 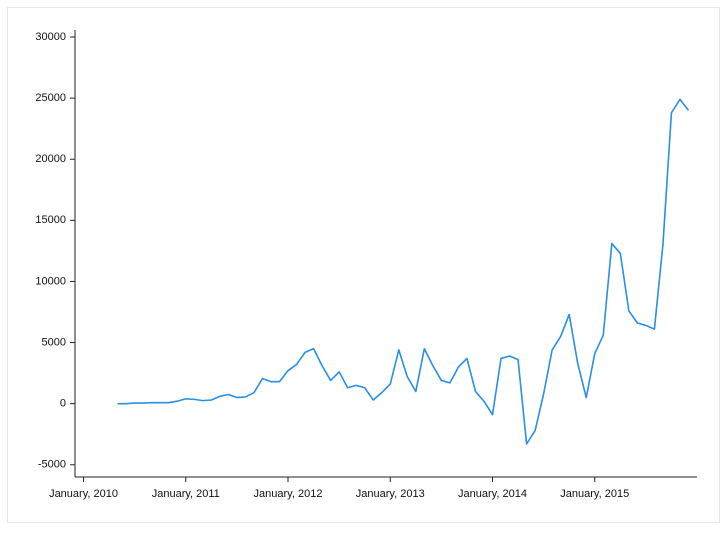 What do you see at coordinates (50, 159) in the screenshot?
I see `y-tick-label: 20000` at bounding box center [50, 159].